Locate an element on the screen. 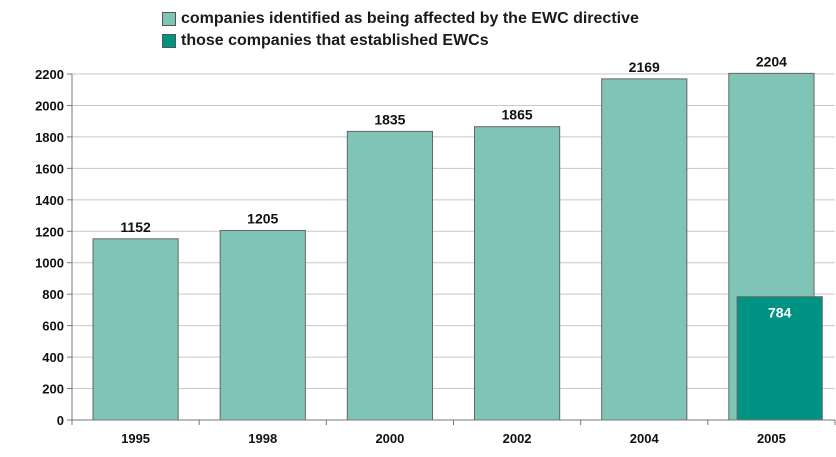  x-tick-label-2005: 2005 is located at coordinates (771, 438).